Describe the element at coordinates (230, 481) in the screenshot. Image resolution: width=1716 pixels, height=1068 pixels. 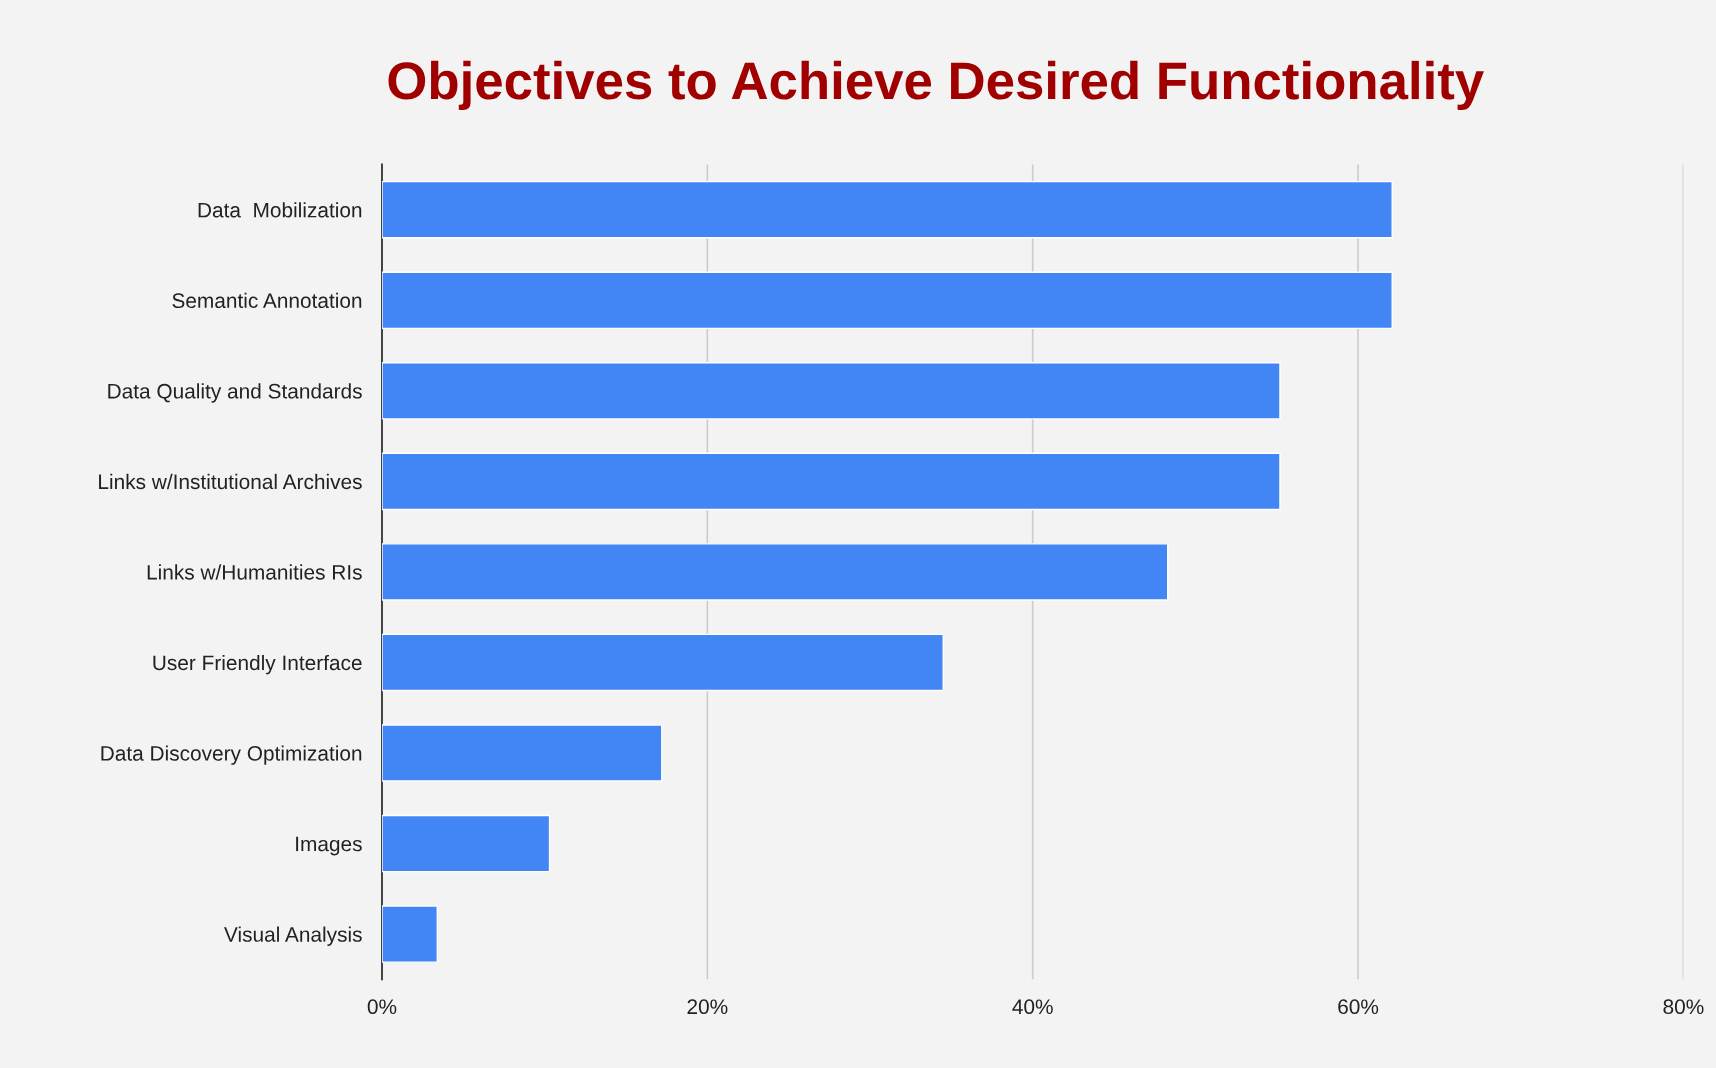
I see `y-tick-label: Links w/Institutional Archives` at that location.